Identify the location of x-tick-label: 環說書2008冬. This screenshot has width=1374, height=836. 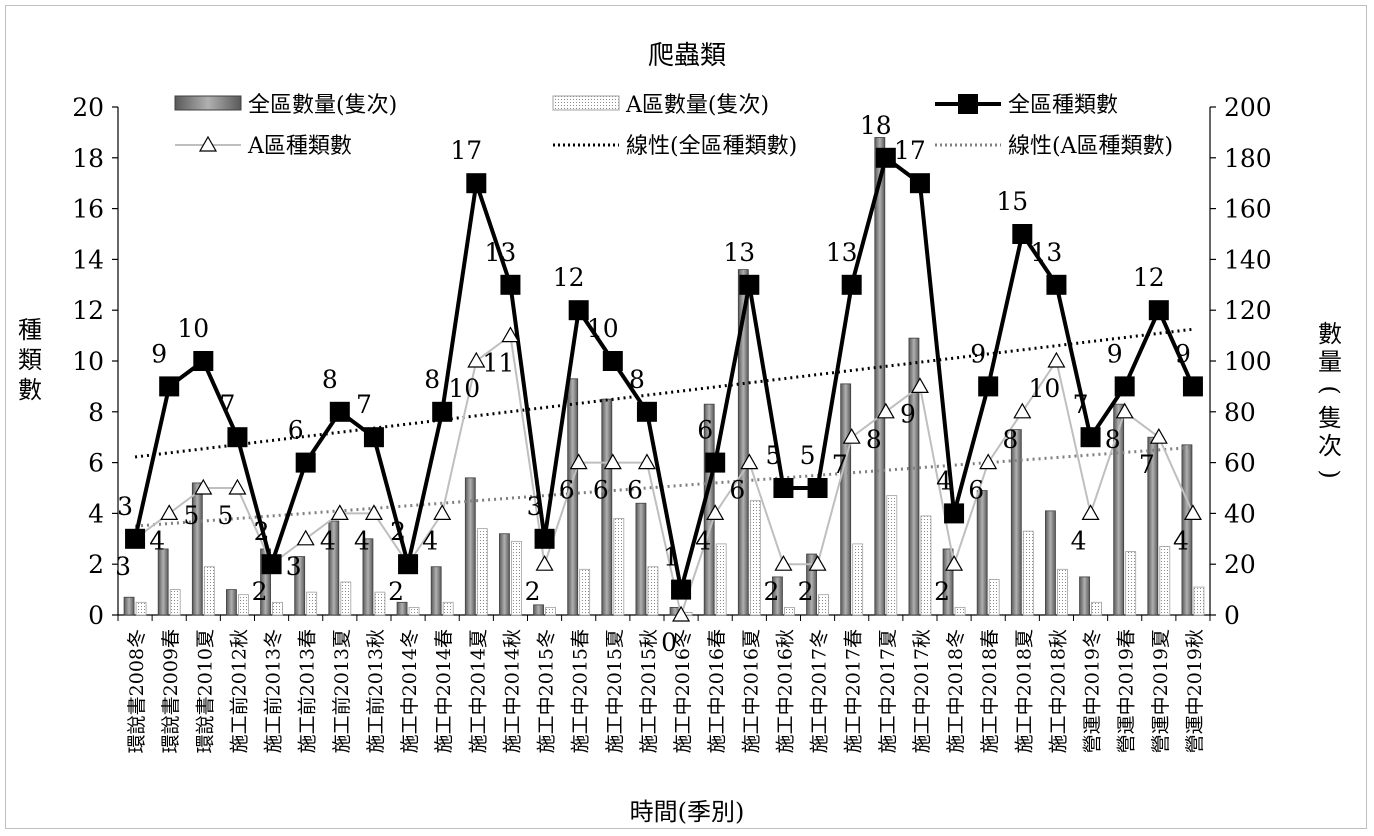
(137, 691).